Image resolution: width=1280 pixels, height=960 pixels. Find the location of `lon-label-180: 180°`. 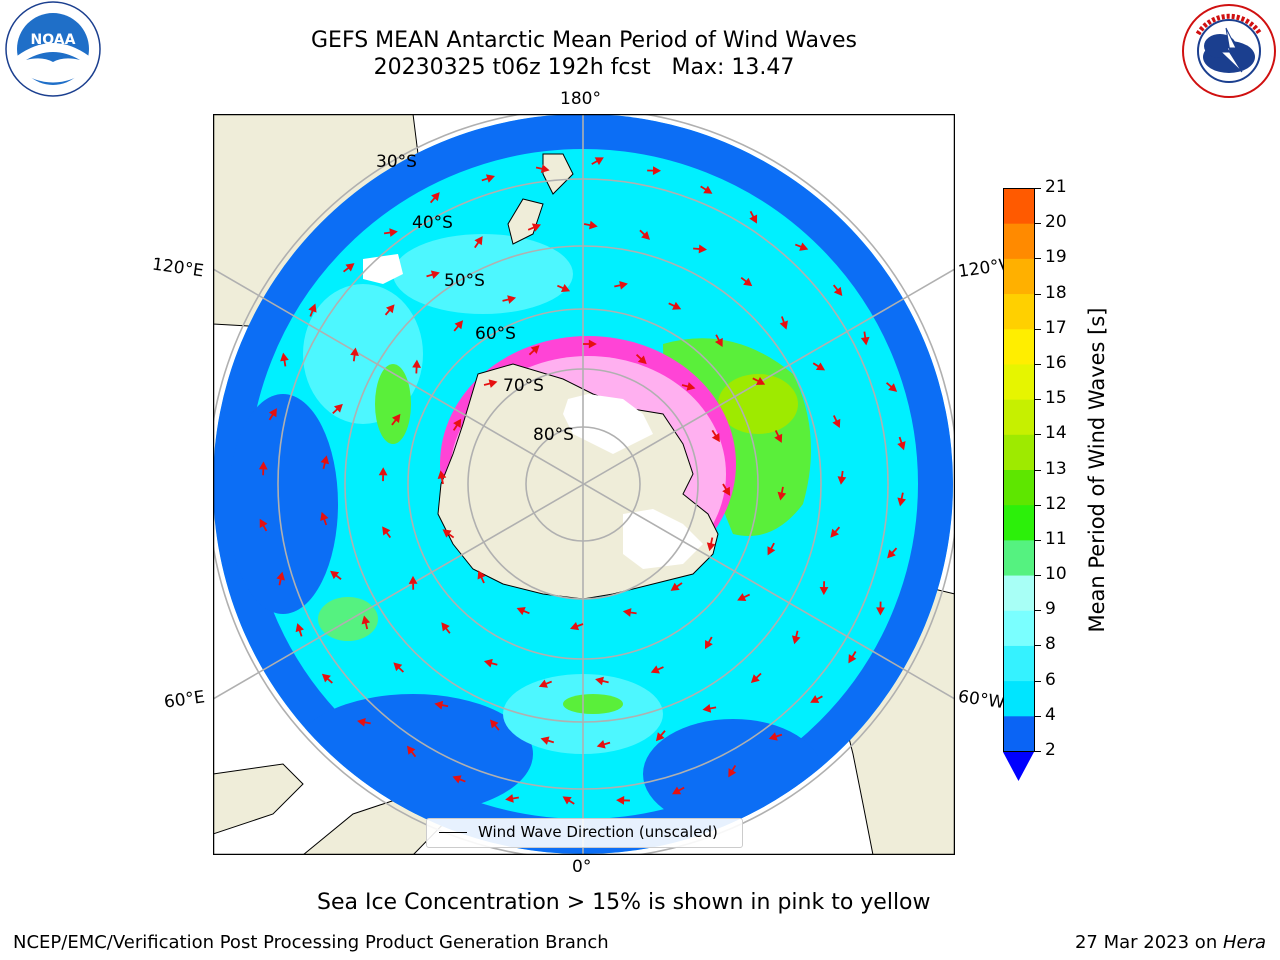

lon-label-180: 180° is located at coordinates (580, 99).